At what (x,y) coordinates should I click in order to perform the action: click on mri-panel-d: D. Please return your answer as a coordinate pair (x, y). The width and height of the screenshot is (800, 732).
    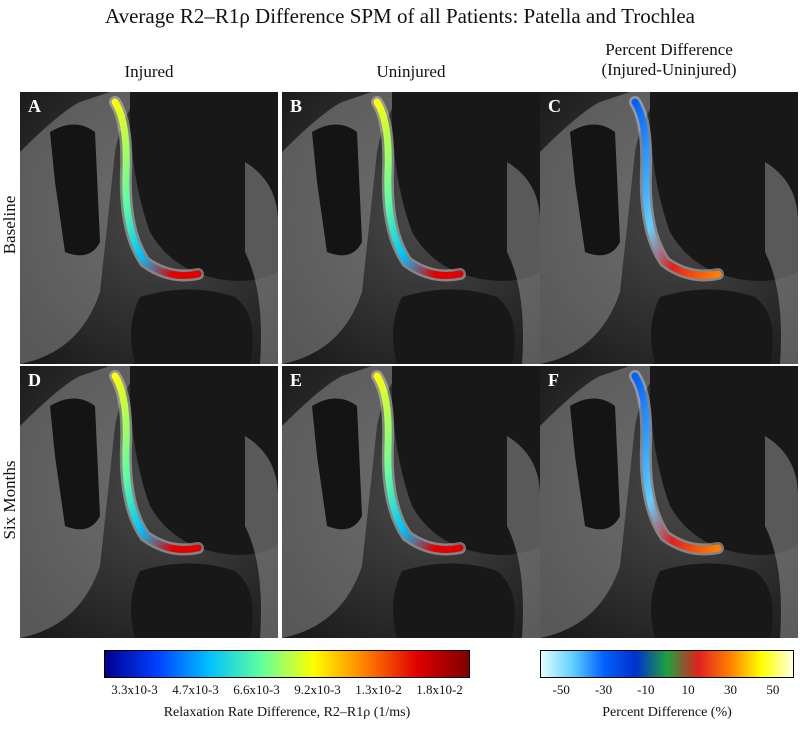
    Looking at the image, I should click on (149, 502).